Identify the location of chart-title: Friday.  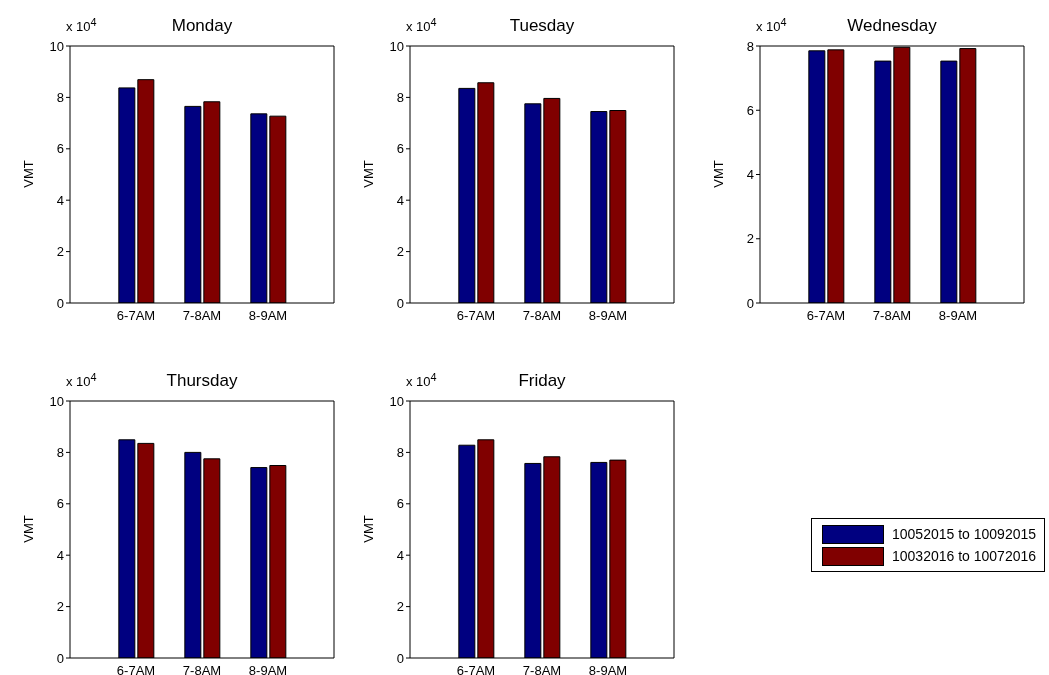
(542, 380).